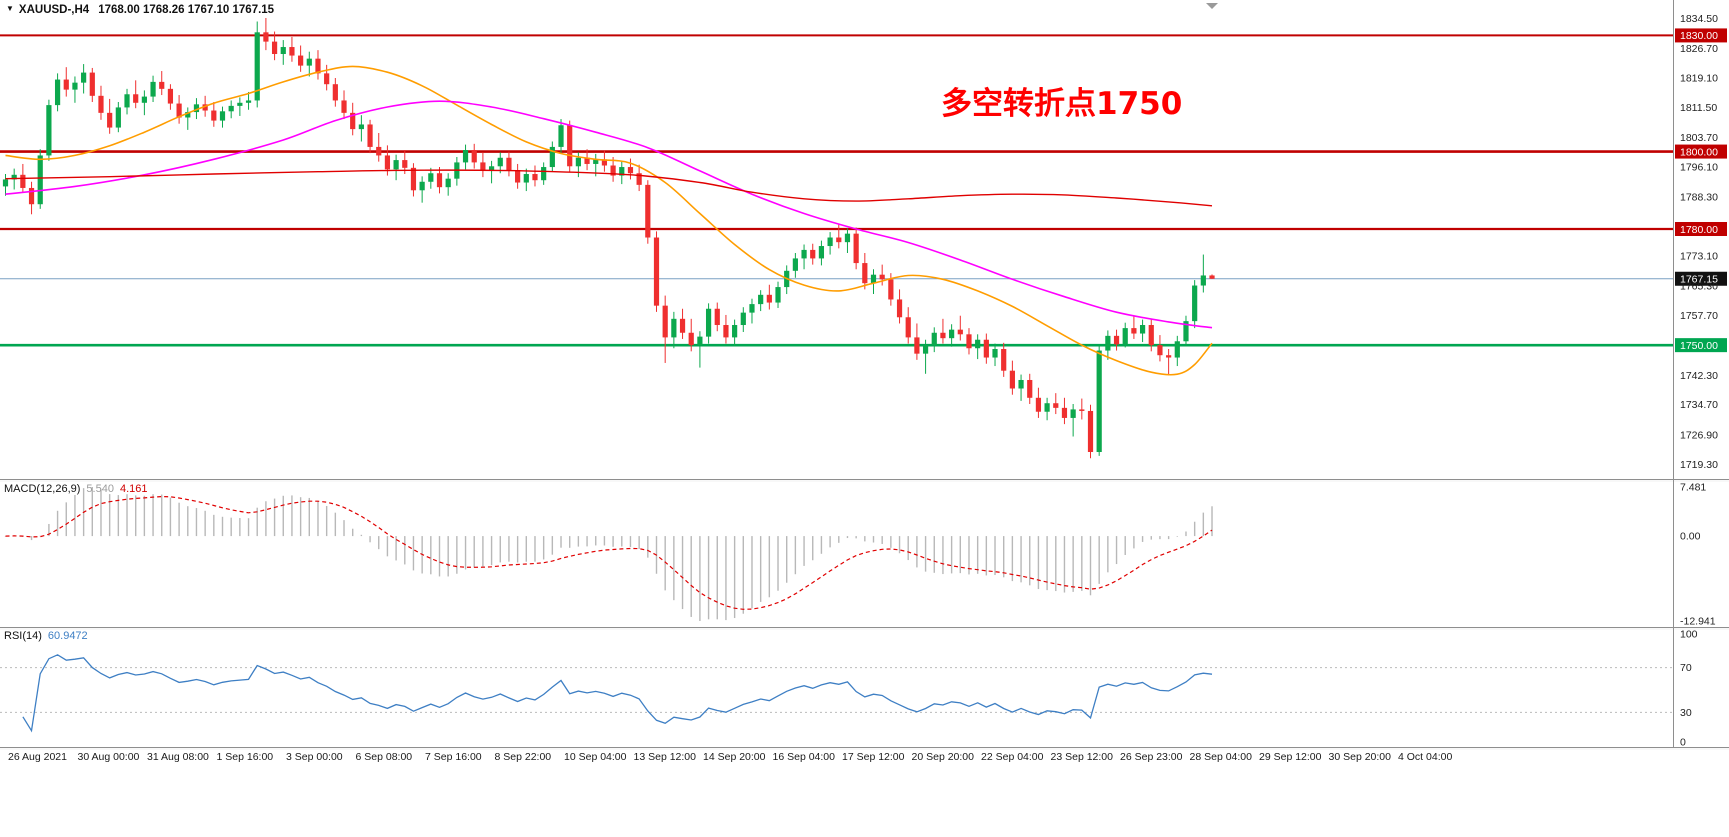 The height and width of the screenshot is (837, 1729). I want to click on macd-label: MACD(12,26,9) 5.540 4.161, so click(75, 489).